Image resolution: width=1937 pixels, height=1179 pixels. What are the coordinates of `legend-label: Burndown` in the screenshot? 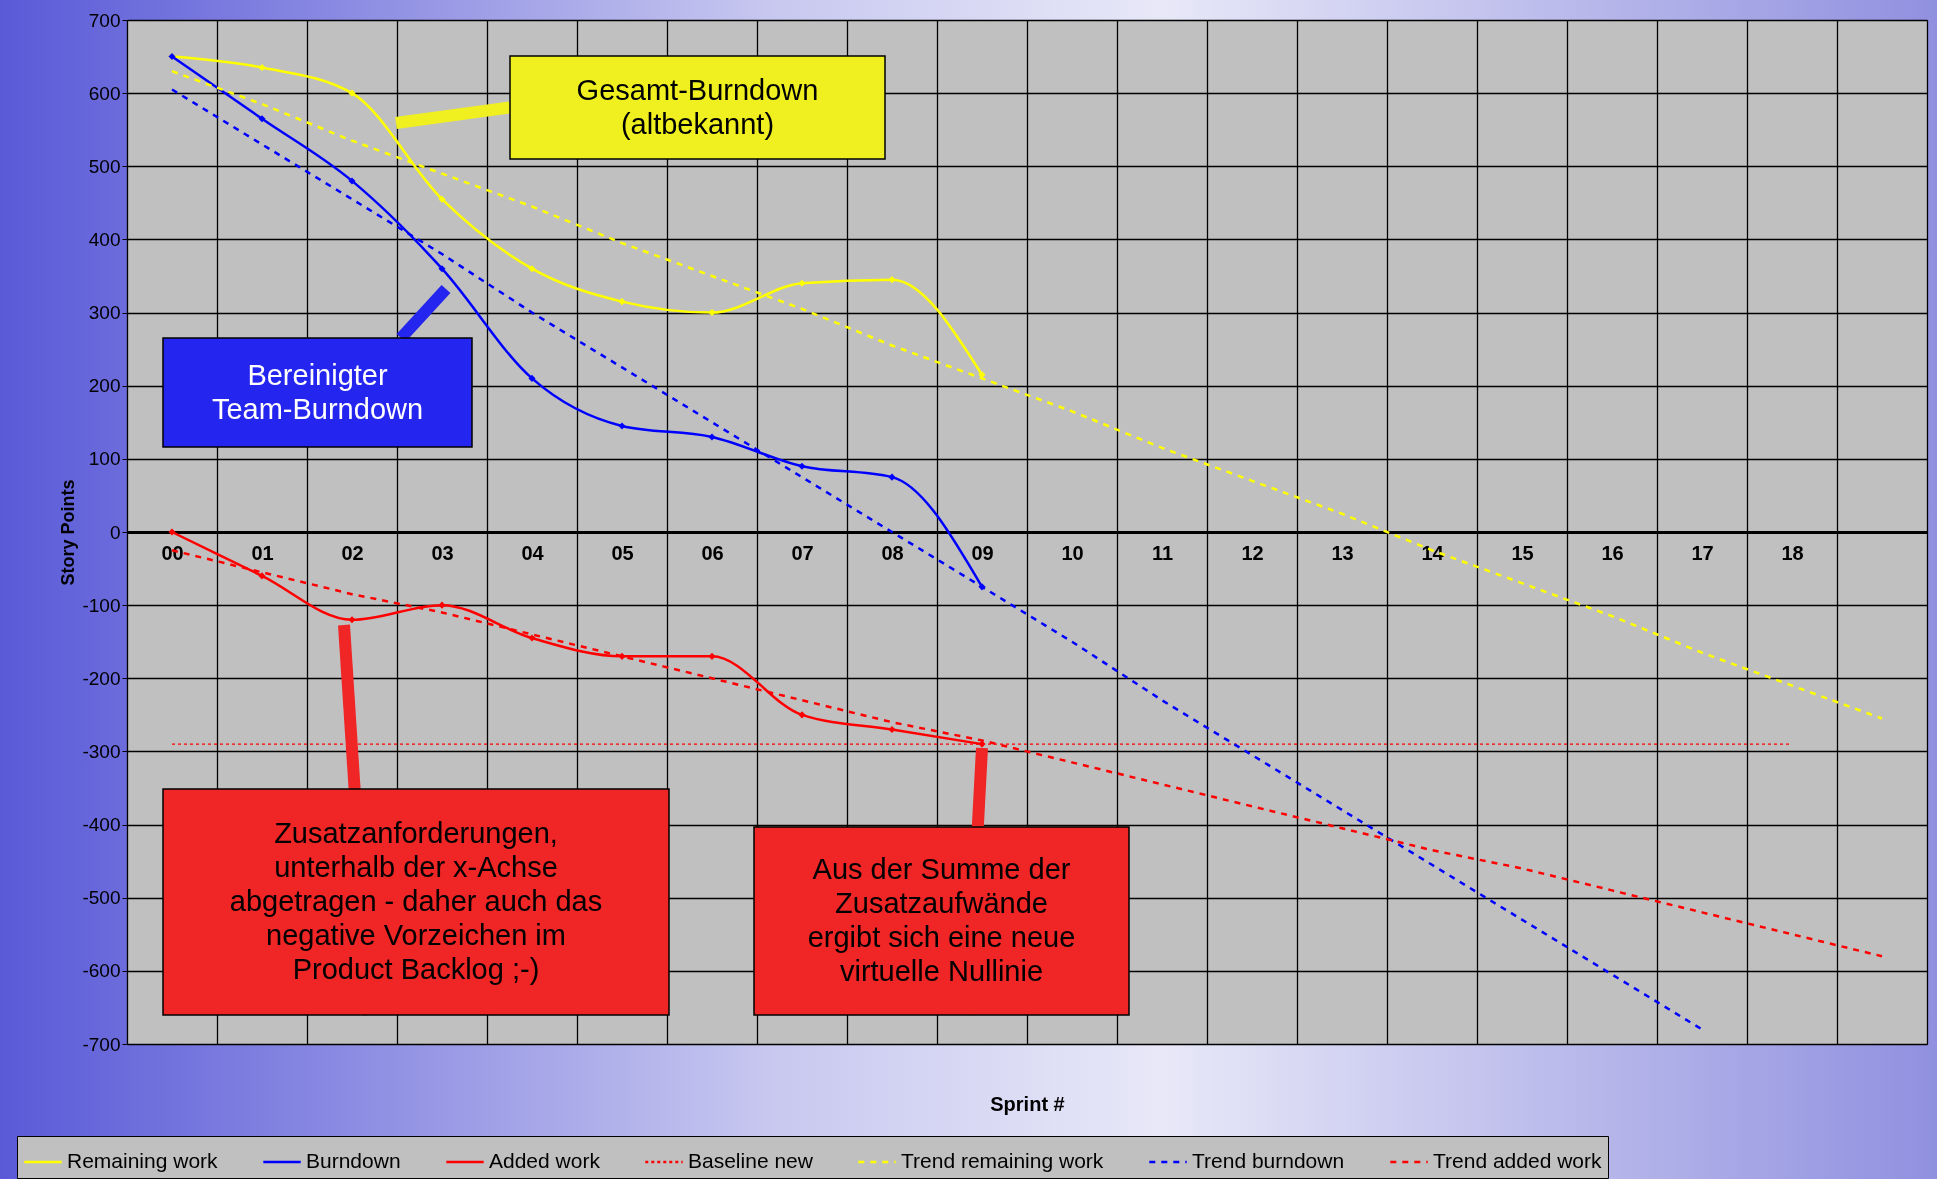 It's located at (353, 1160).